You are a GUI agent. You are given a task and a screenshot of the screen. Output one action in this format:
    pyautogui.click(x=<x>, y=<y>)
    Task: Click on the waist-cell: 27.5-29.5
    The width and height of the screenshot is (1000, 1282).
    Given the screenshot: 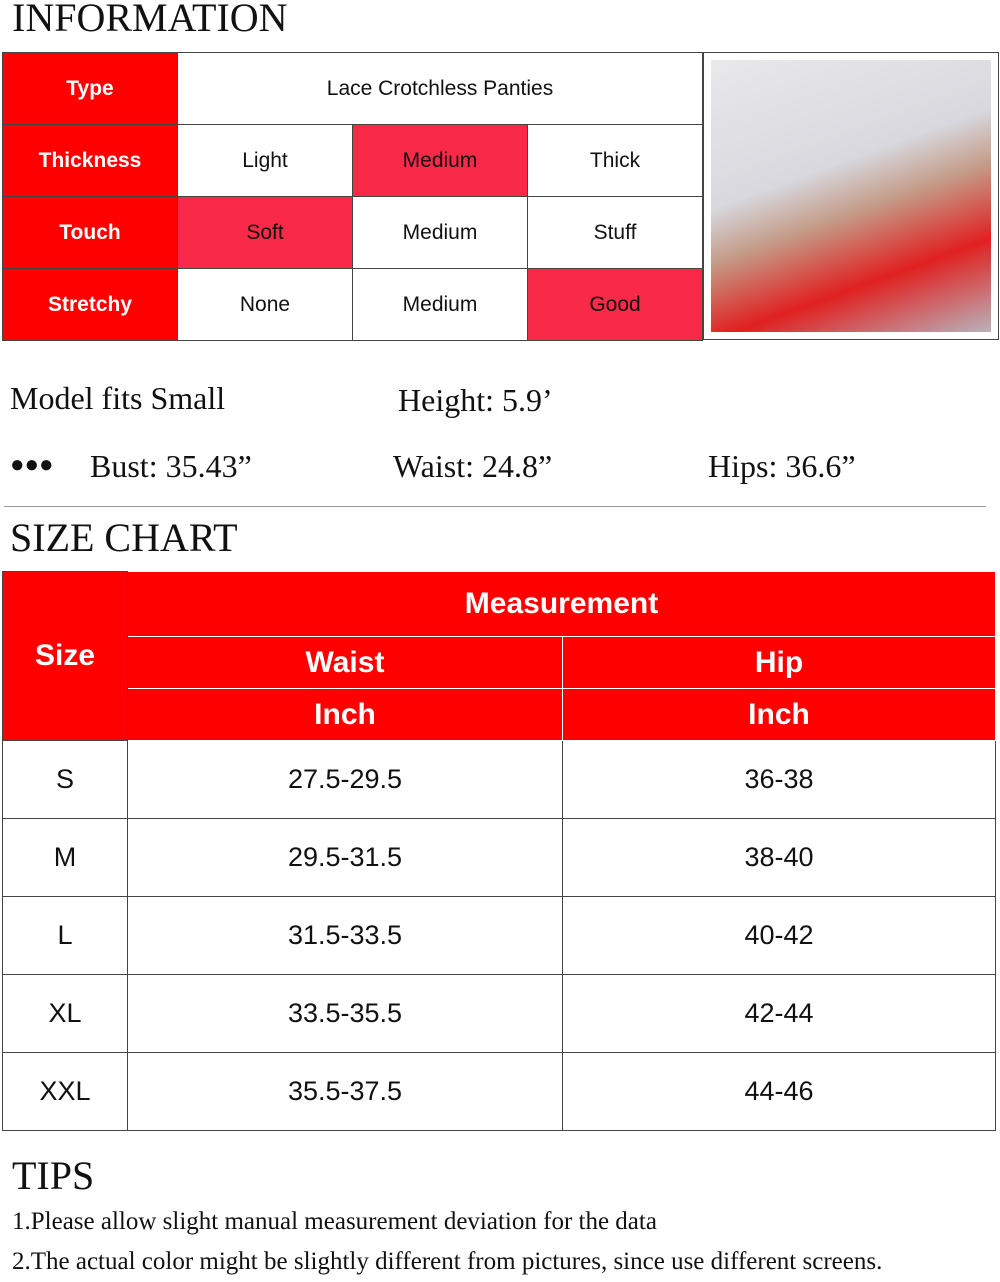 What is the action you would take?
    pyautogui.click(x=345, y=779)
    